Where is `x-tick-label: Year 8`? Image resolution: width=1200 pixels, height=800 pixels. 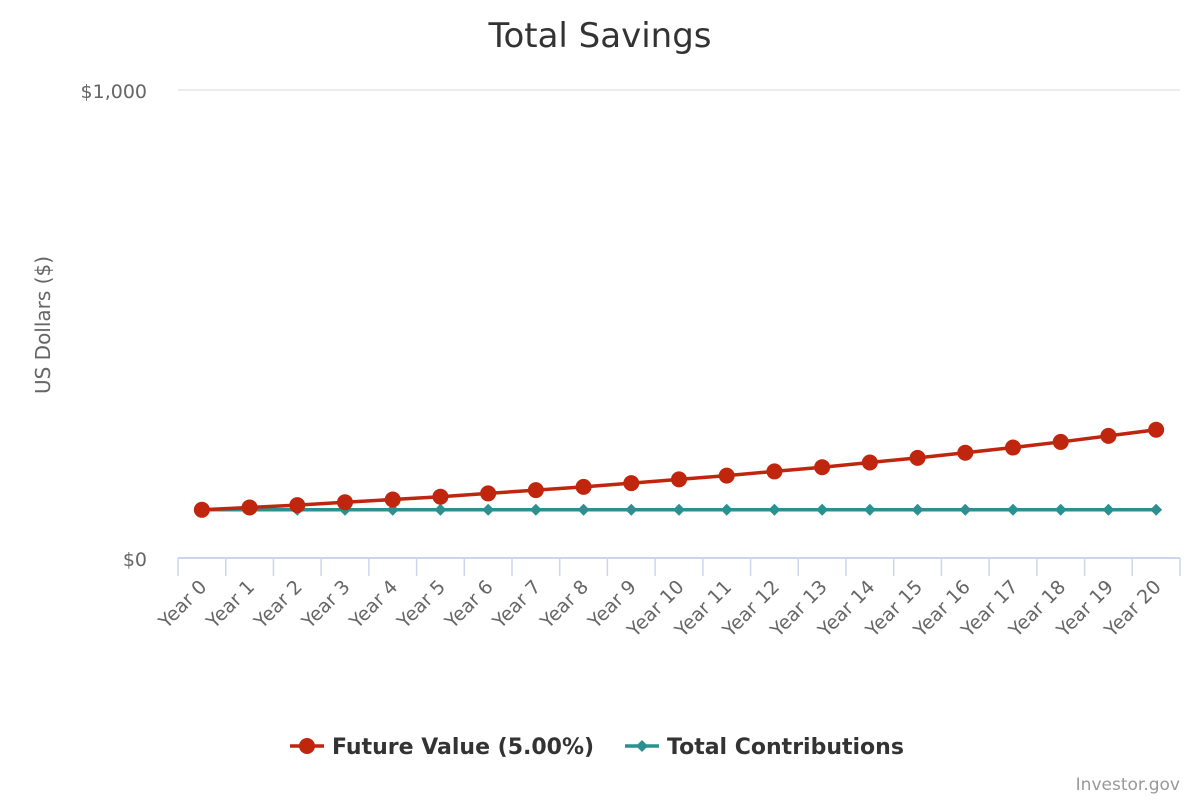 x-tick-label: Year 8 is located at coordinates (565, 605).